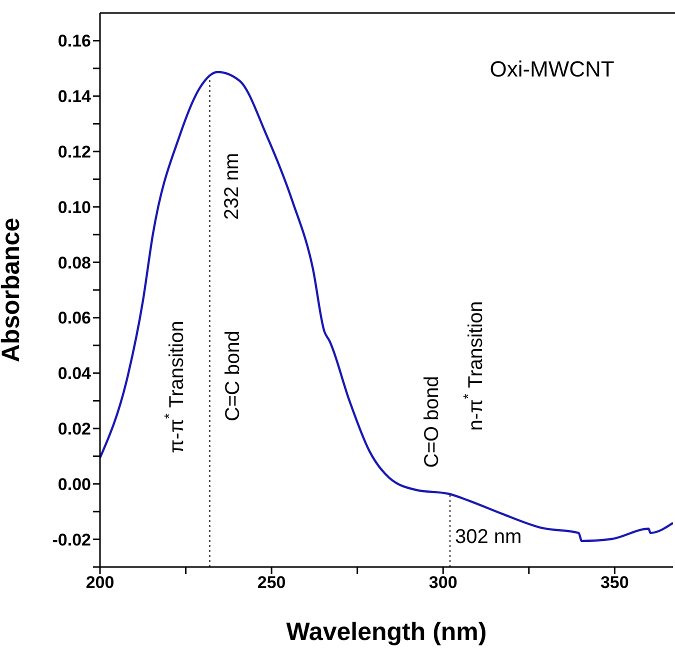 This screenshot has width=675, height=648. I want to click on annotation: C=C bond, so click(233, 376).